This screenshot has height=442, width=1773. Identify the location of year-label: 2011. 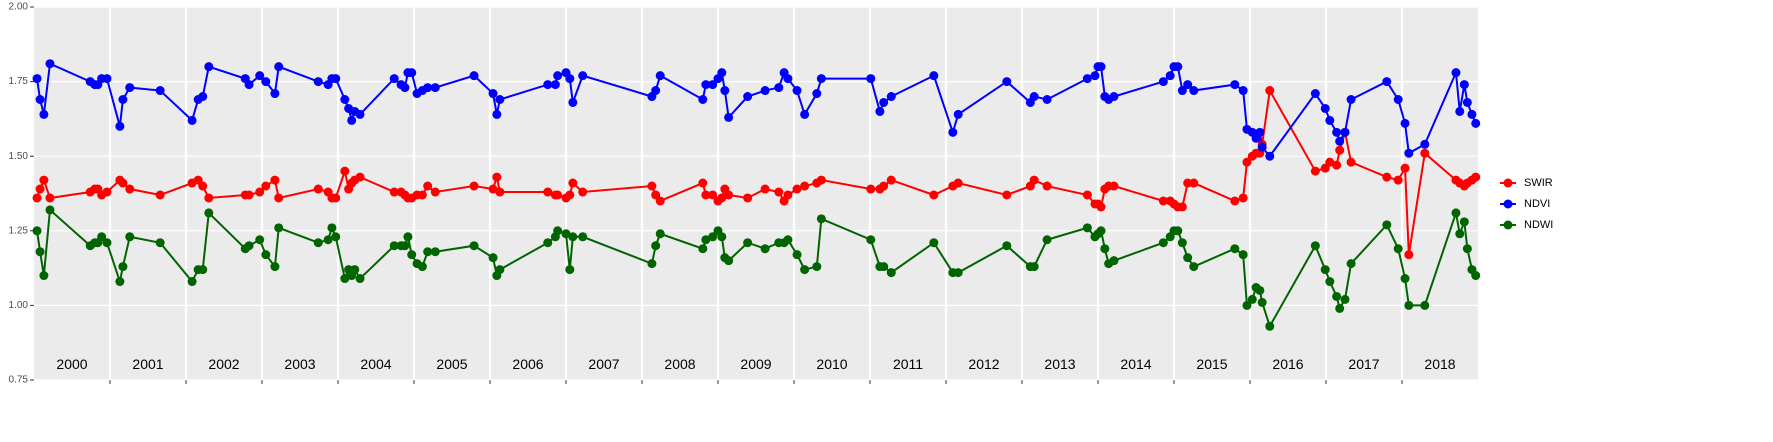
(908, 364).